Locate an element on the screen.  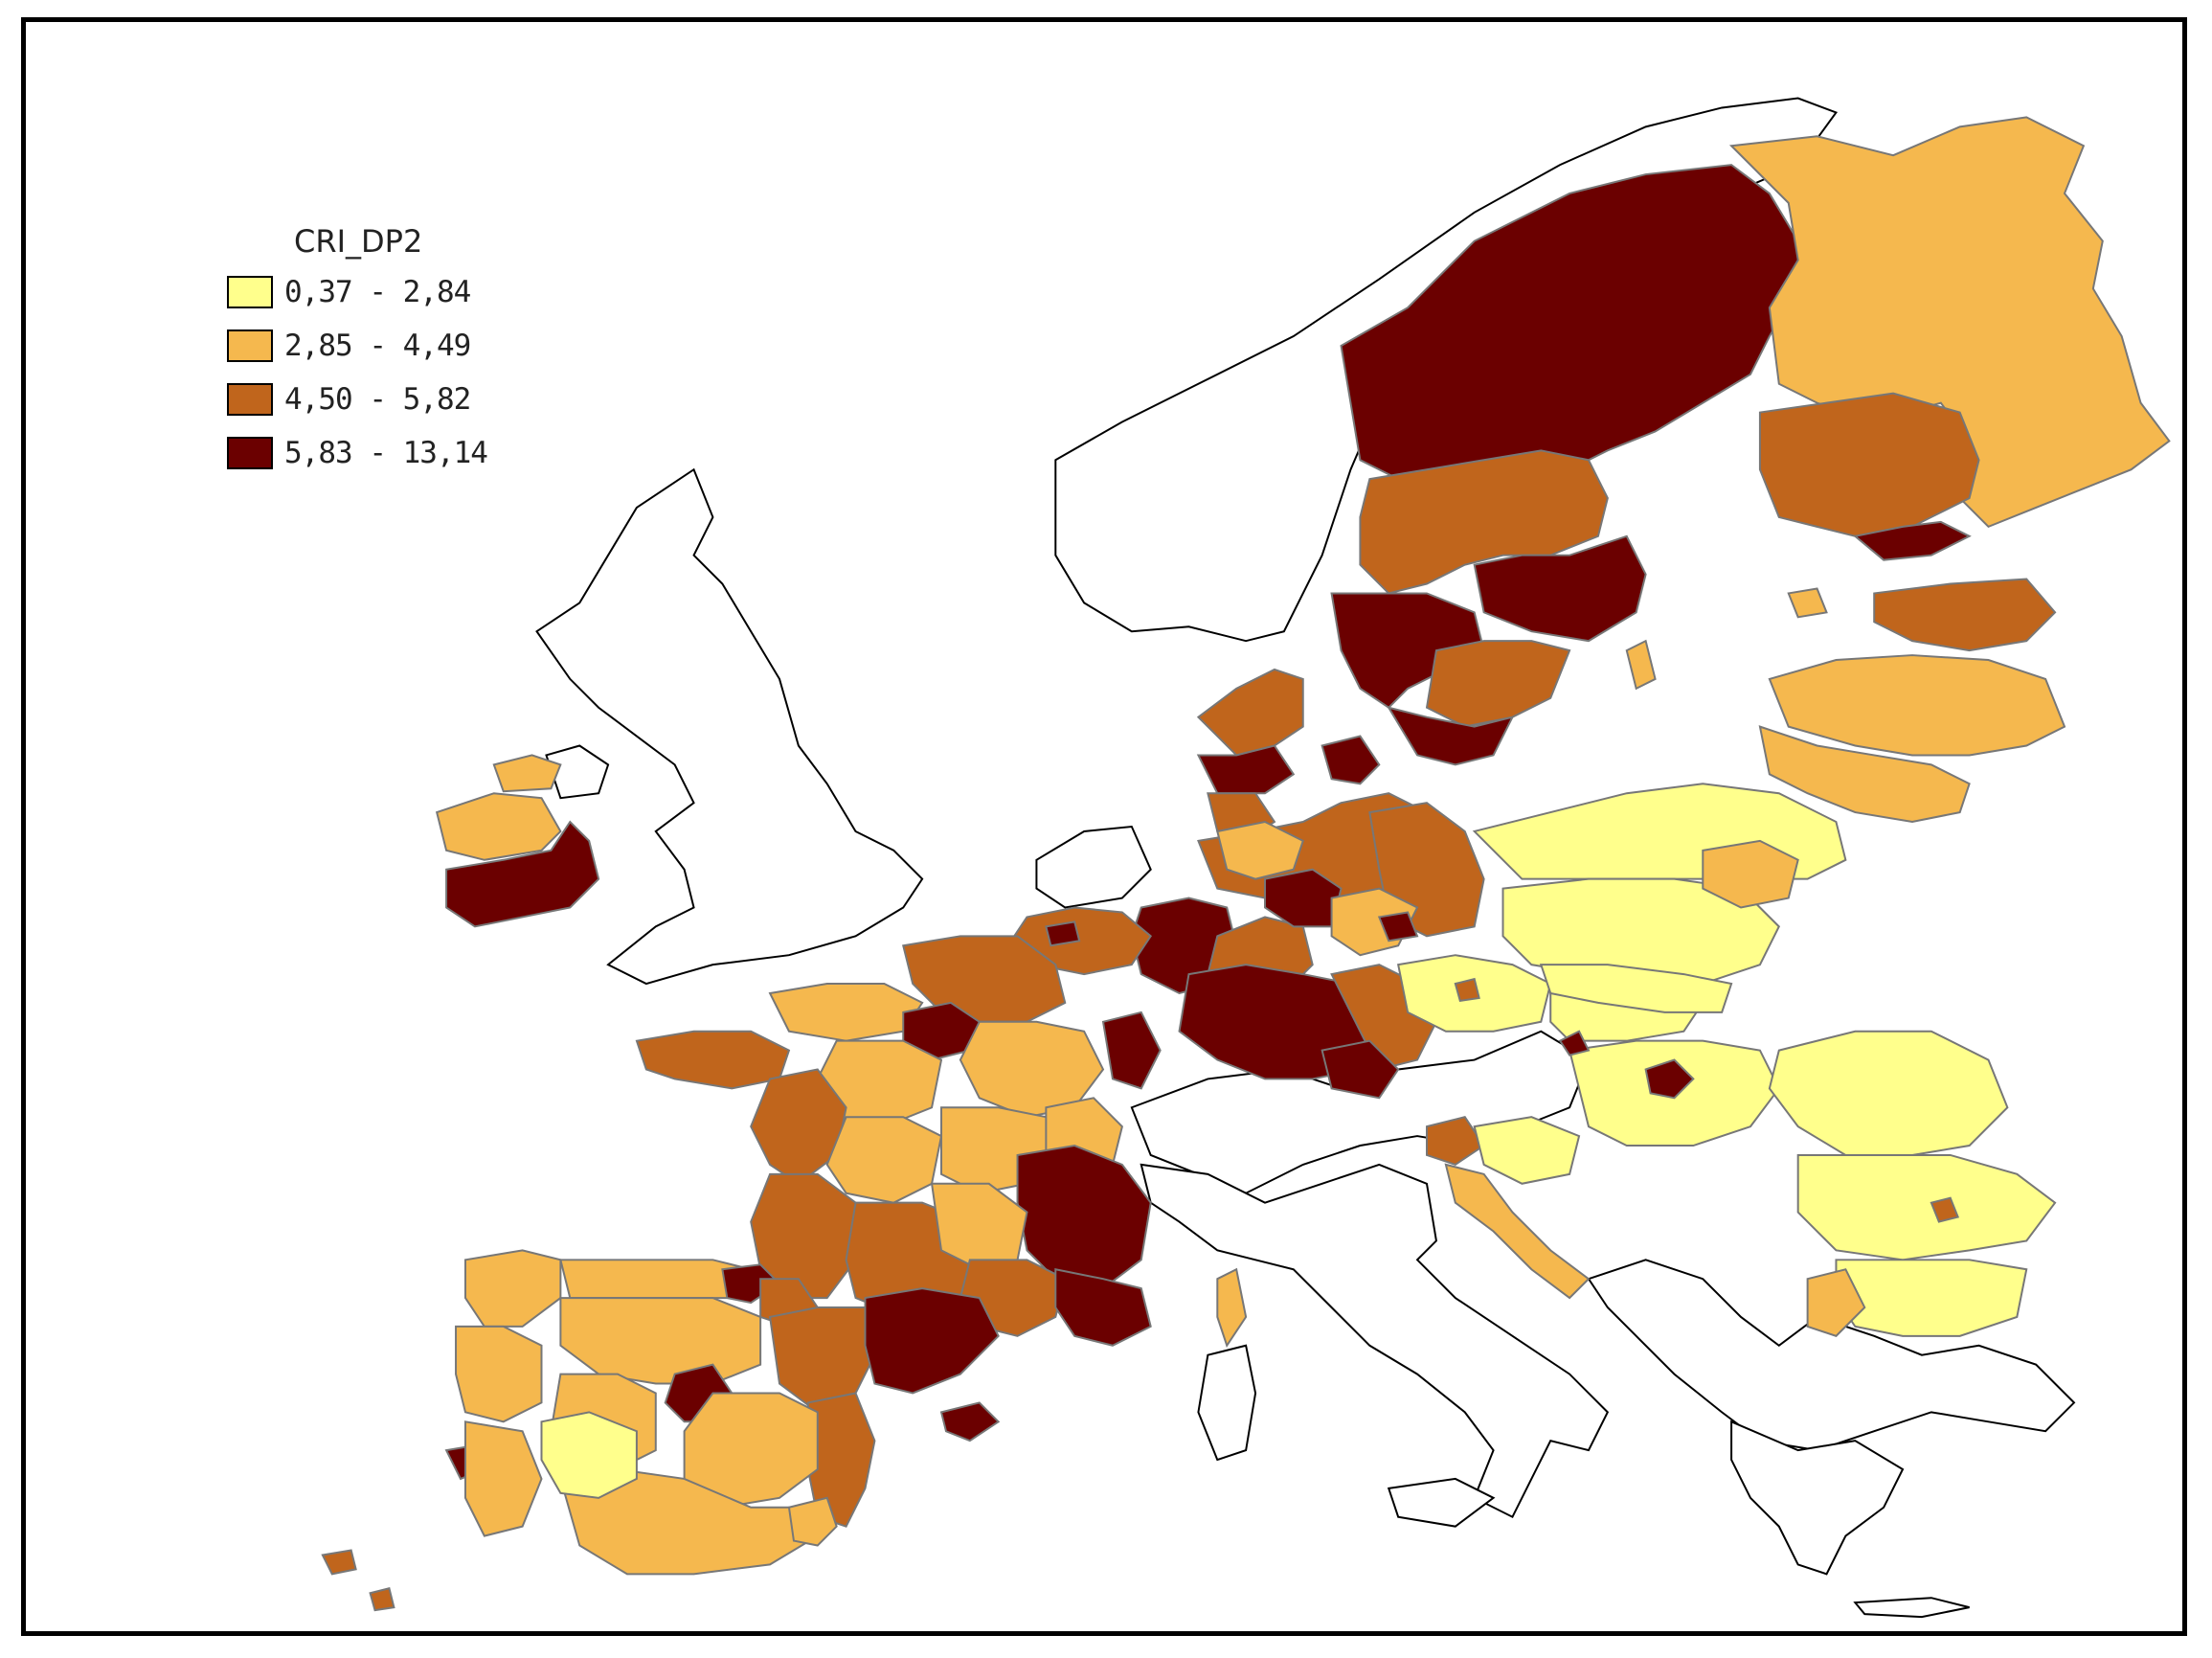
legend-item: 4,50 - 5,82 is located at coordinates (349, 399).